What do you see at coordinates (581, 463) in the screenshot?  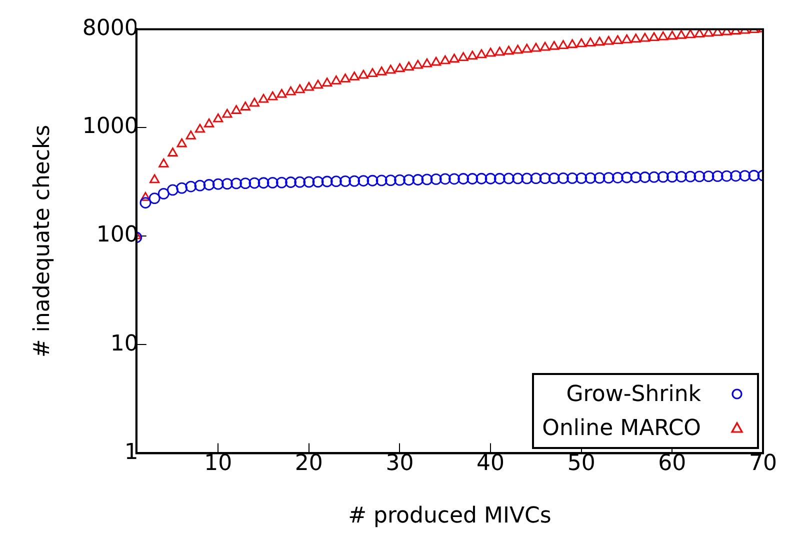 I see `x-tick-label: 50` at bounding box center [581, 463].